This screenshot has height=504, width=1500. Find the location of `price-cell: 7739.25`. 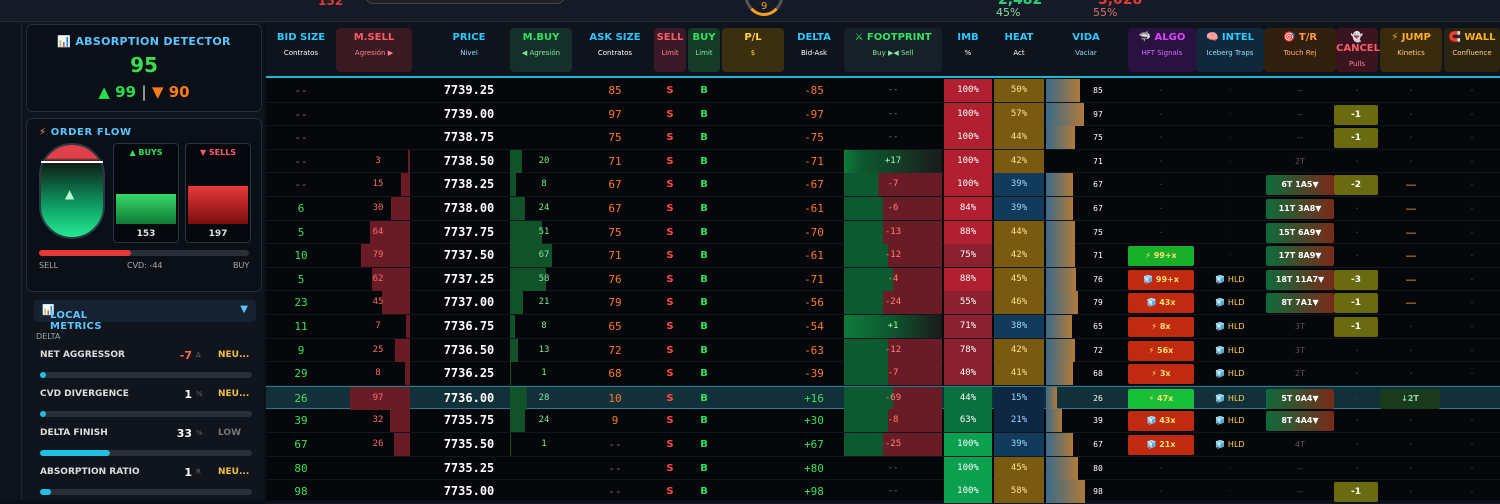

price-cell: 7739.25 is located at coordinates (469, 90).